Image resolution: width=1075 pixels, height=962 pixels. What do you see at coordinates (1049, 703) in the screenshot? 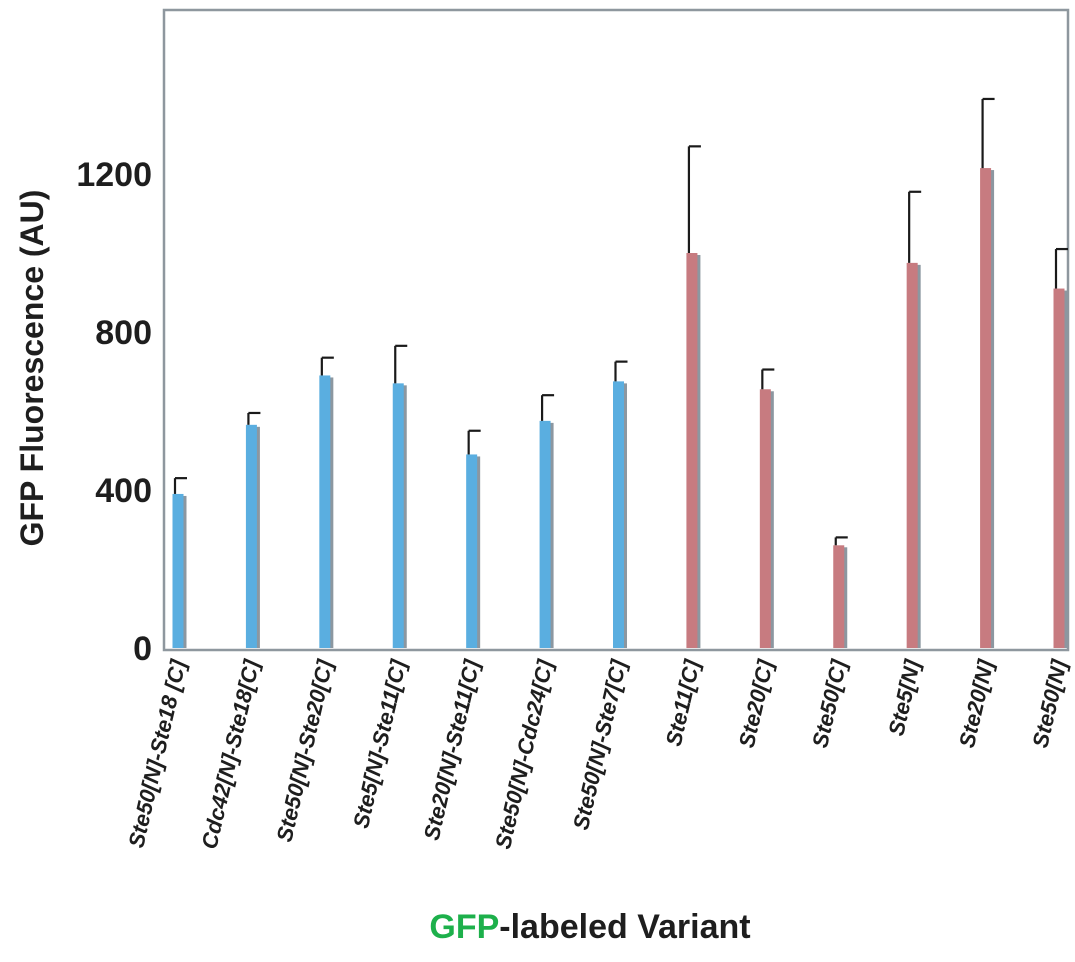
I see `x-tick-label: Ste50[N]` at bounding box center [1049, 703].